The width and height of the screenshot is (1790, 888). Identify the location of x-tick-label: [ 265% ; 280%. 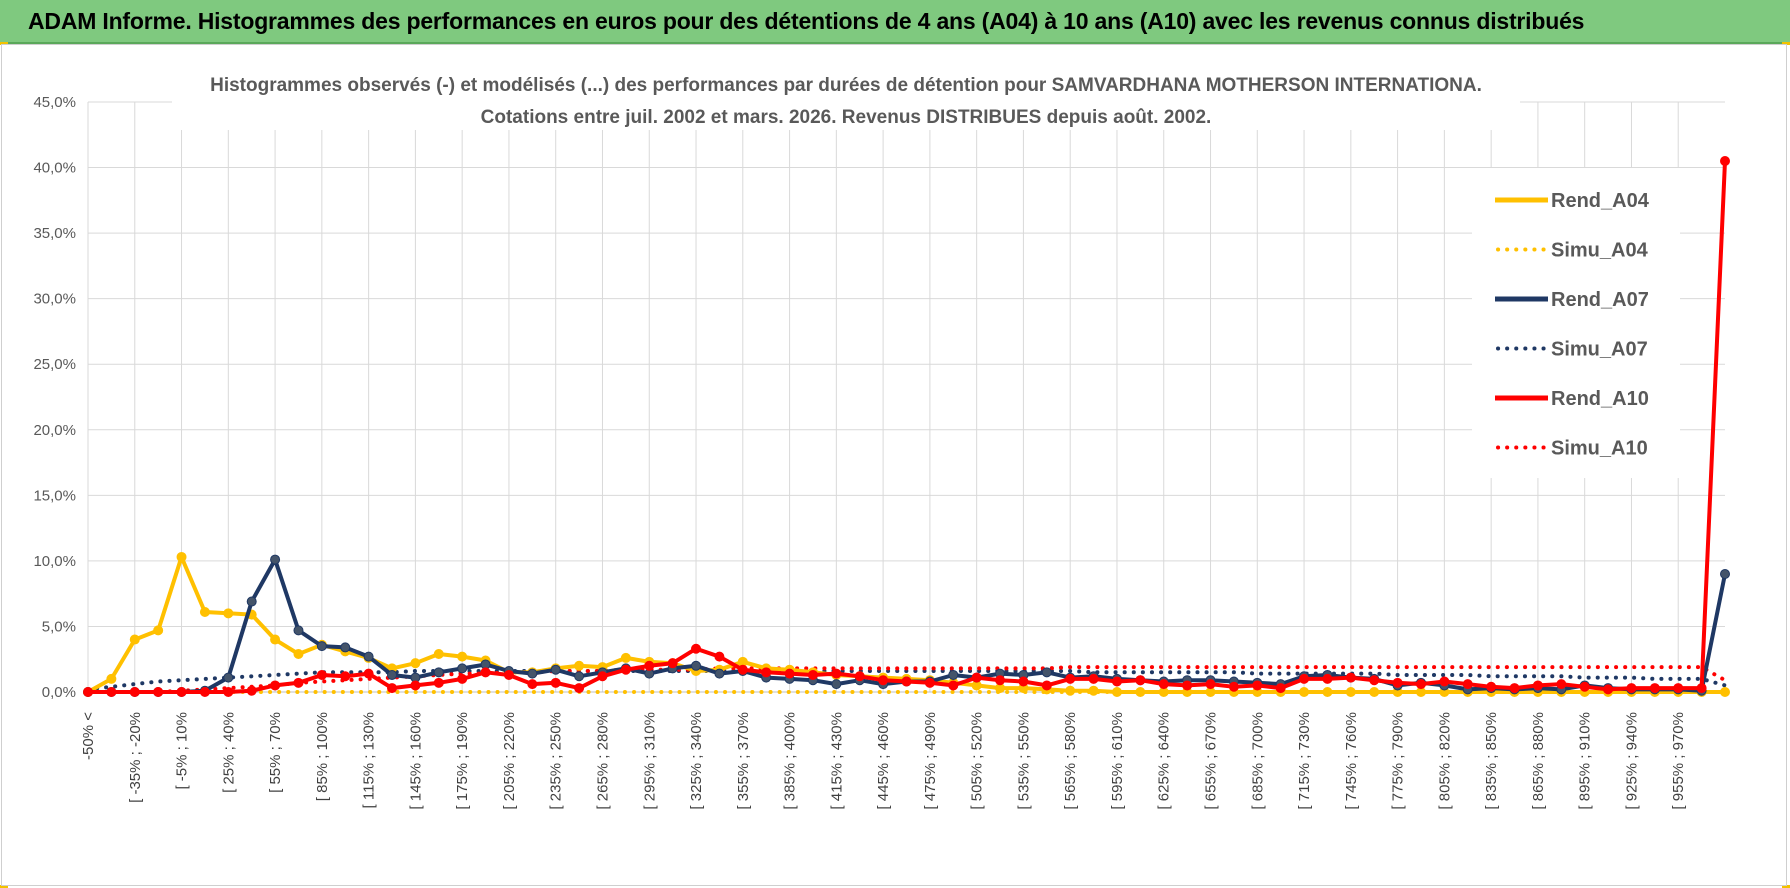
(602, 761).